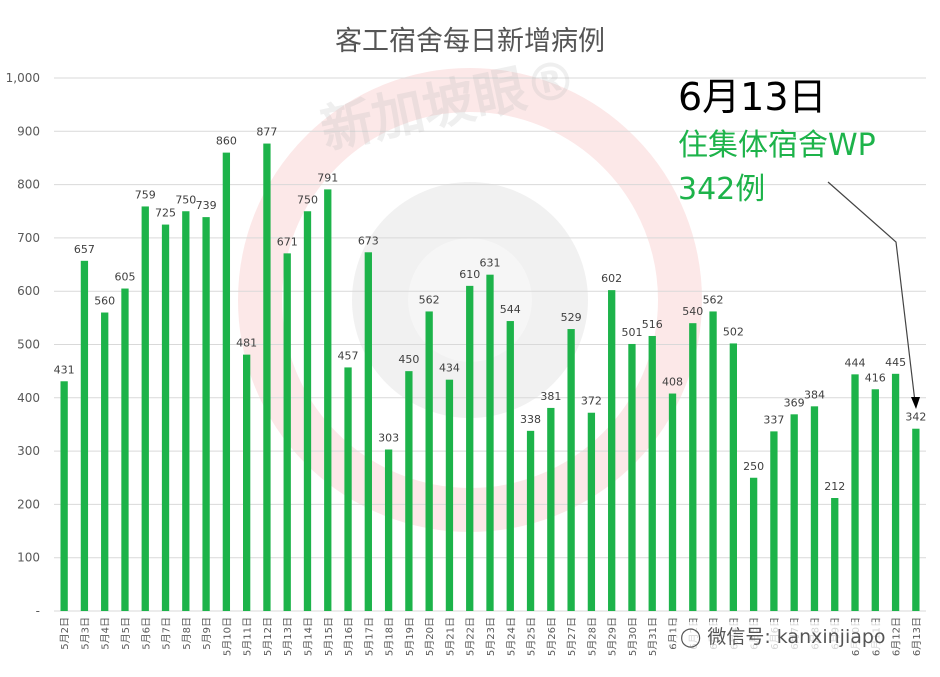 The width and height of the screenshot is (940, 677). I want to click on data-label: 631, so click(490, 263).